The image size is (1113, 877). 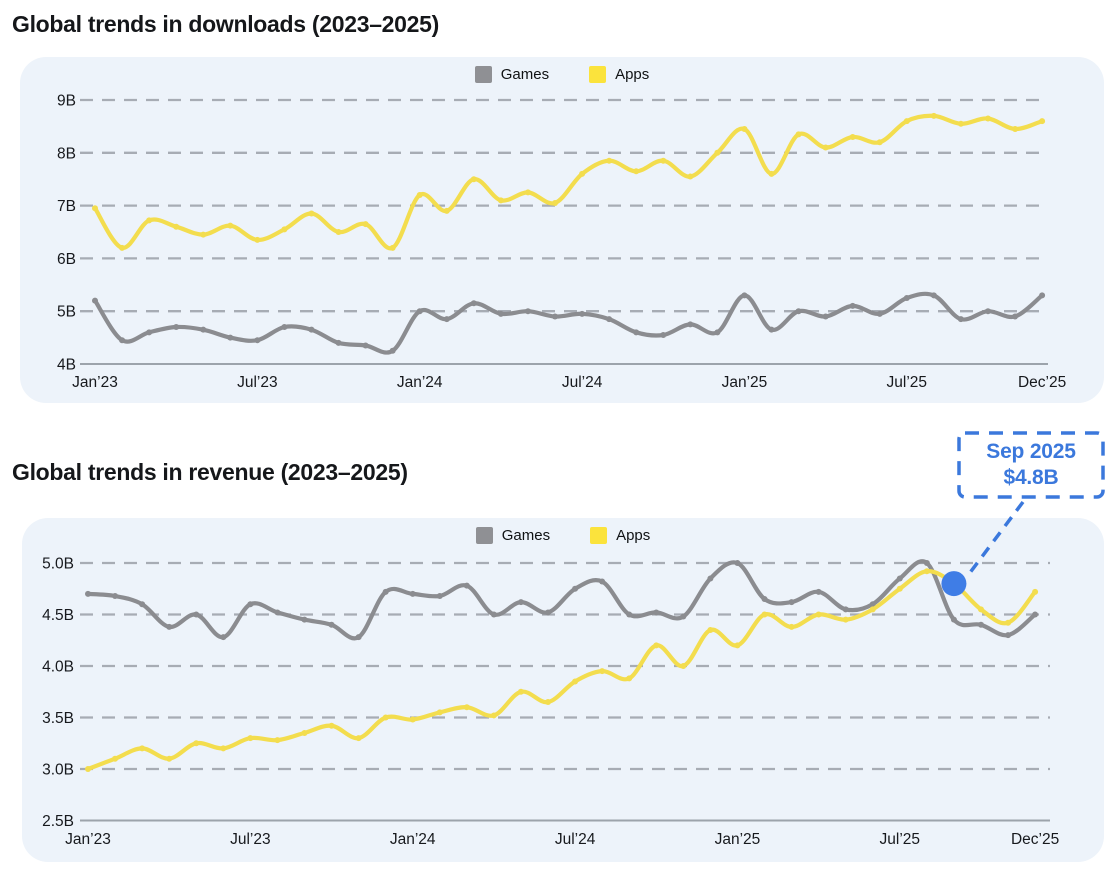 I want to click on y-tick-label: 5B, so click(x=66, y=312).